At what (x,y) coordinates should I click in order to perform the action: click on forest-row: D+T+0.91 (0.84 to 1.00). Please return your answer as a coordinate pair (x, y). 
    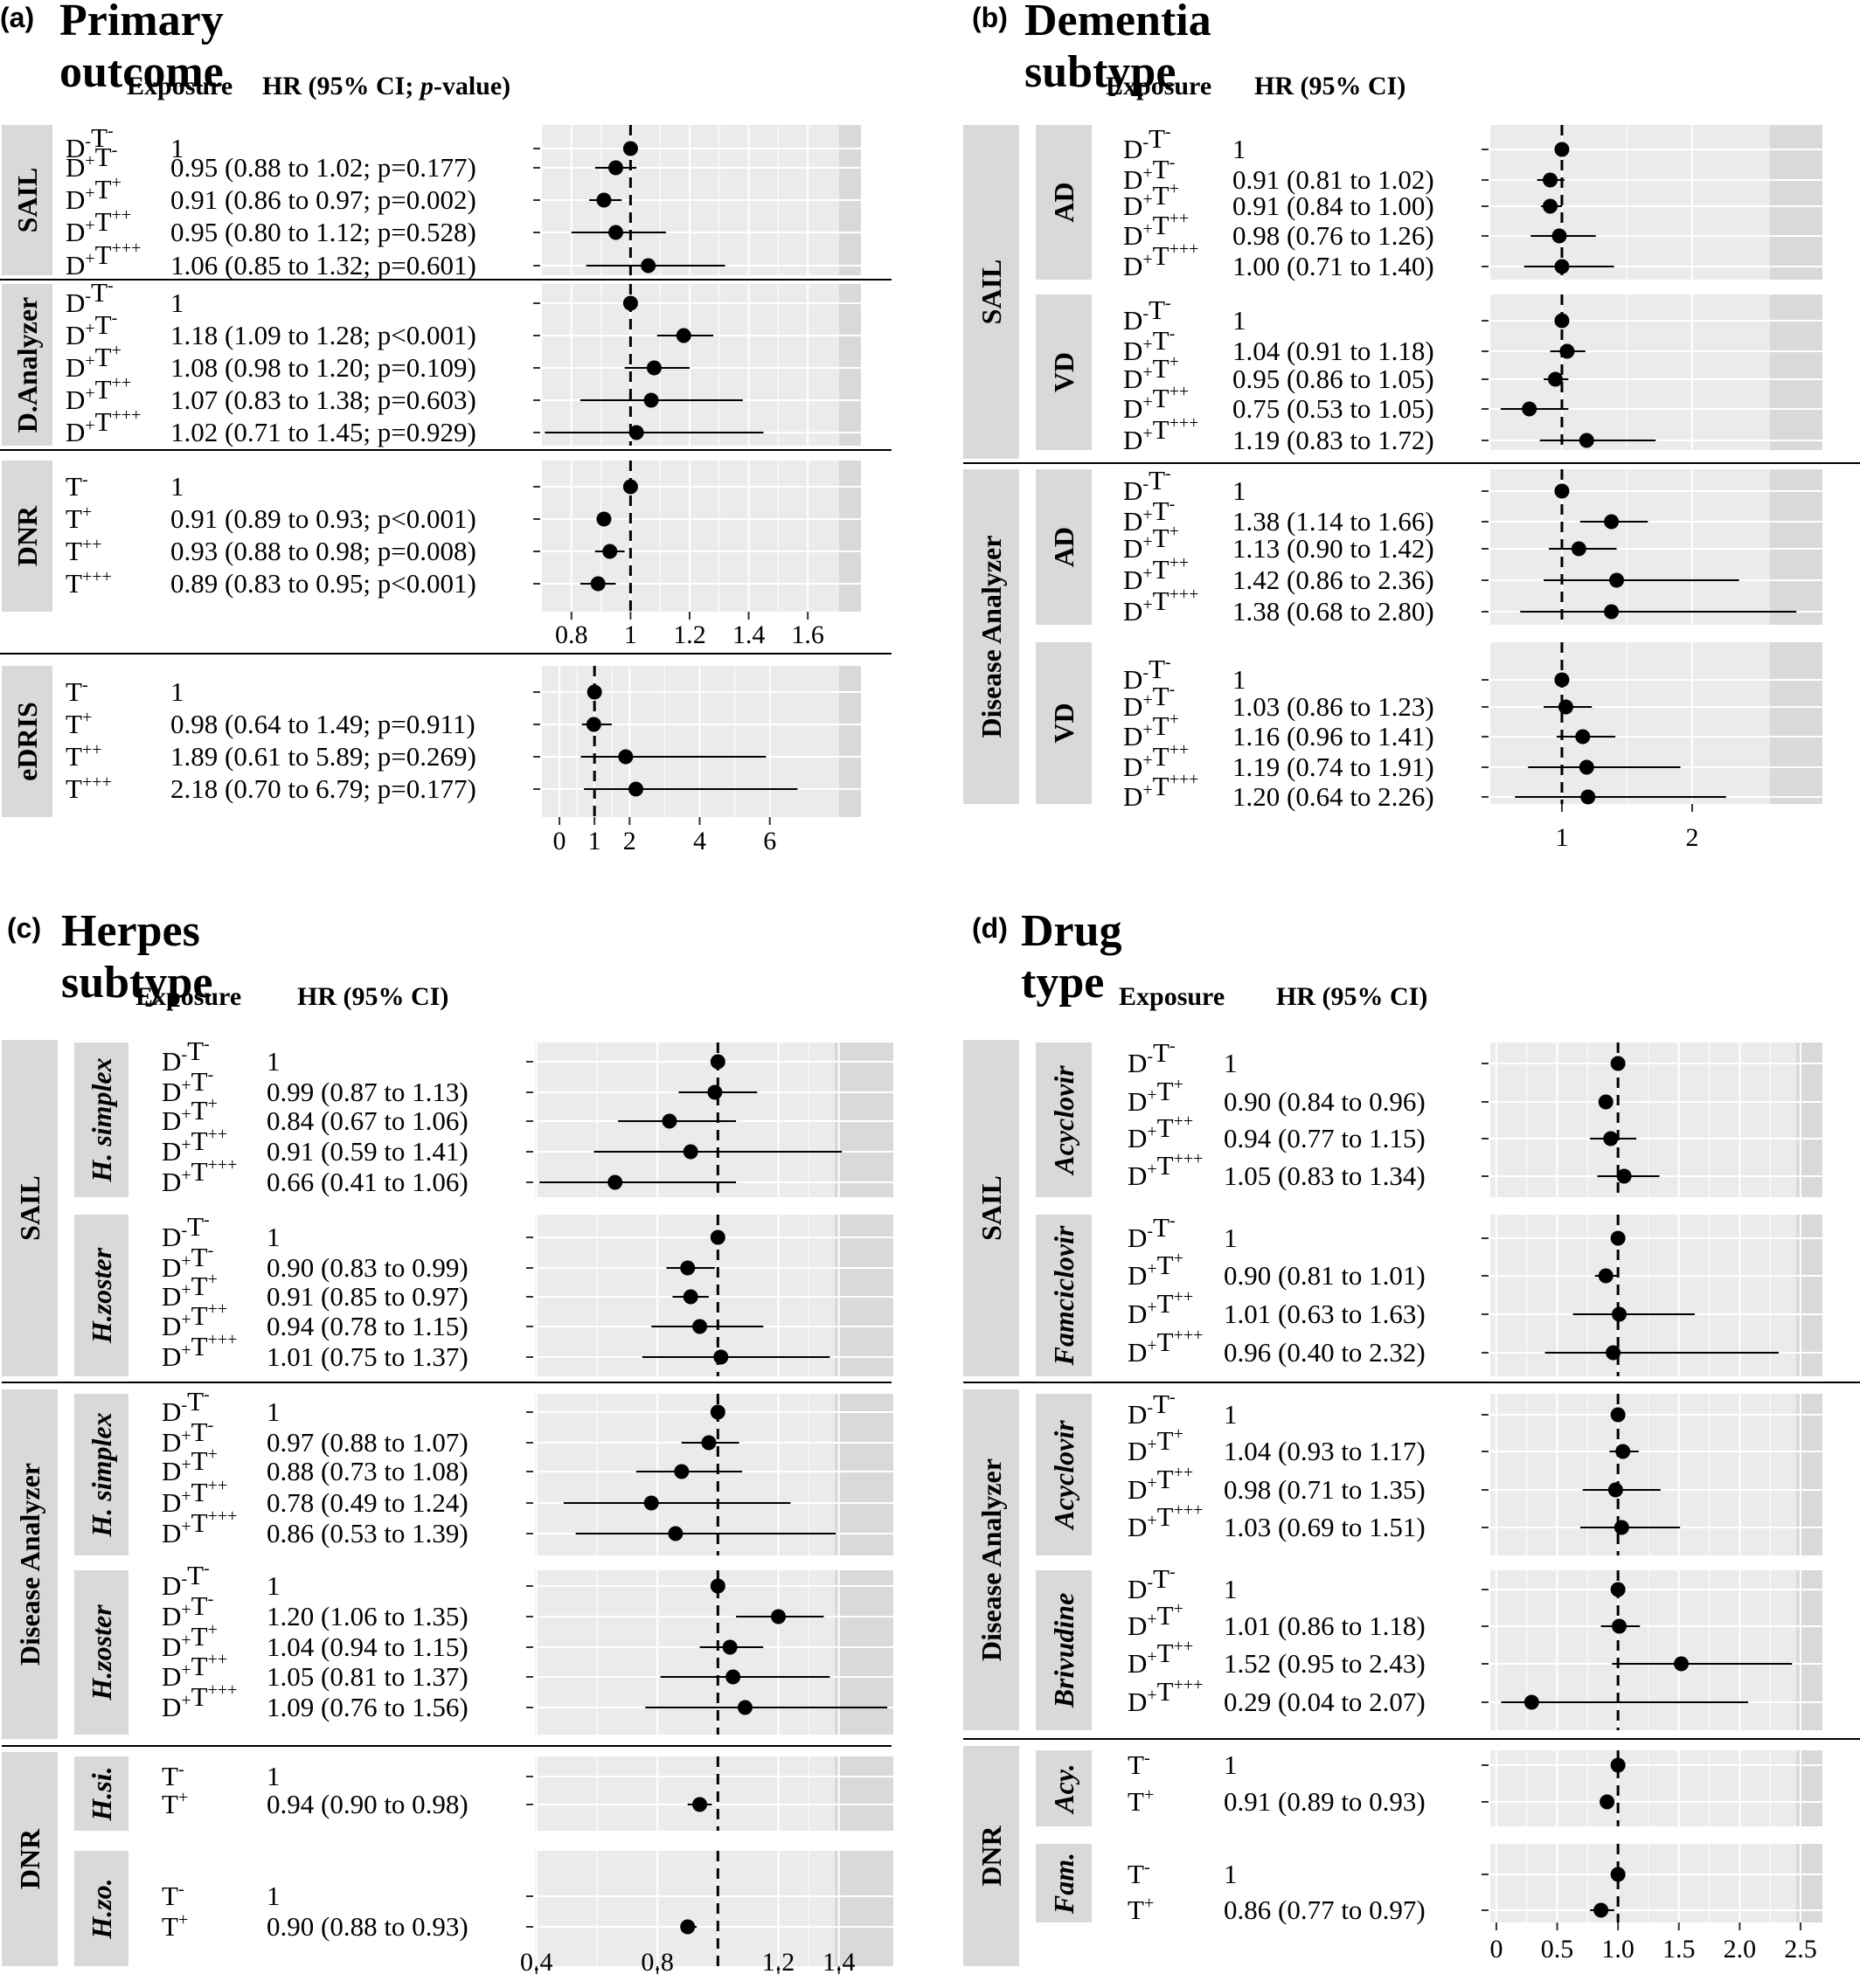
    Looking at the image, I should click on (1342, 200).